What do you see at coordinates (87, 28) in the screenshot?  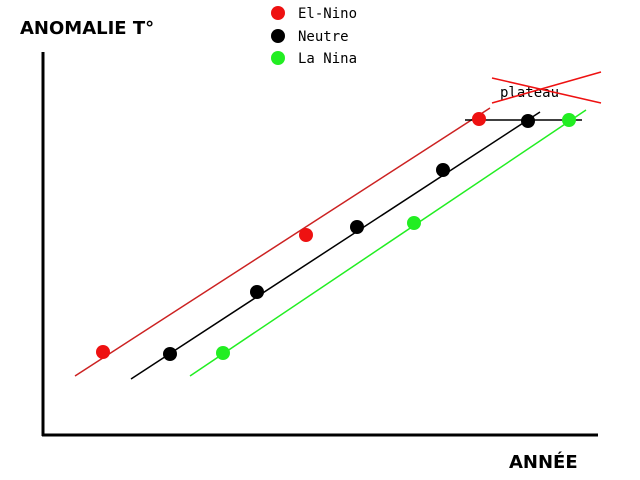 I see `y-axis-label: ANOMALIE T°` at bounding box center [87, 28].